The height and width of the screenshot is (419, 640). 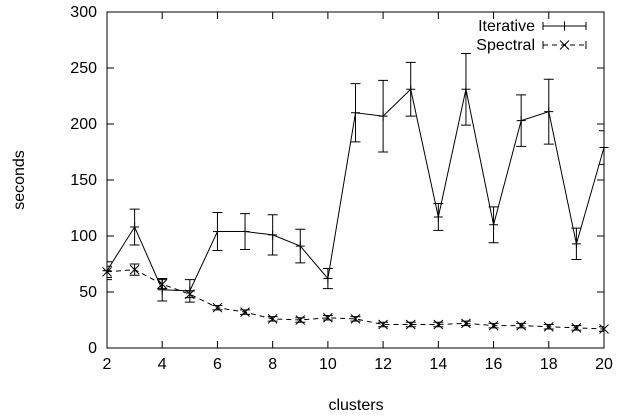 What do you see at coordinates (92, 348) in the screenshot?
I see `y-tick-label: 0` at bounding box center [92, 348].